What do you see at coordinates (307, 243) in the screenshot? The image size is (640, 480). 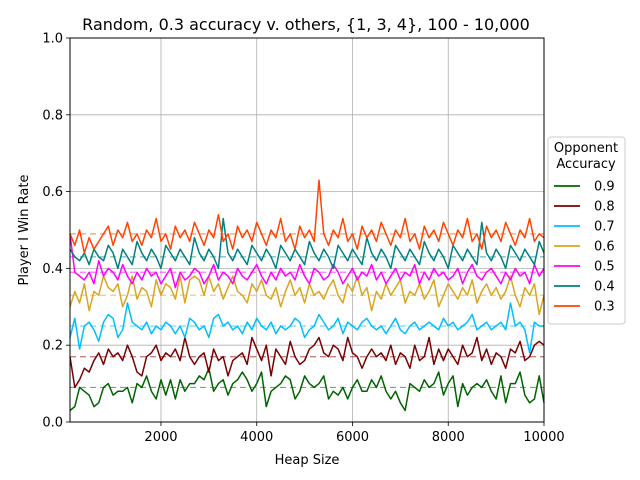 I see `series-line-0.4` at bounding box center [307, 243].